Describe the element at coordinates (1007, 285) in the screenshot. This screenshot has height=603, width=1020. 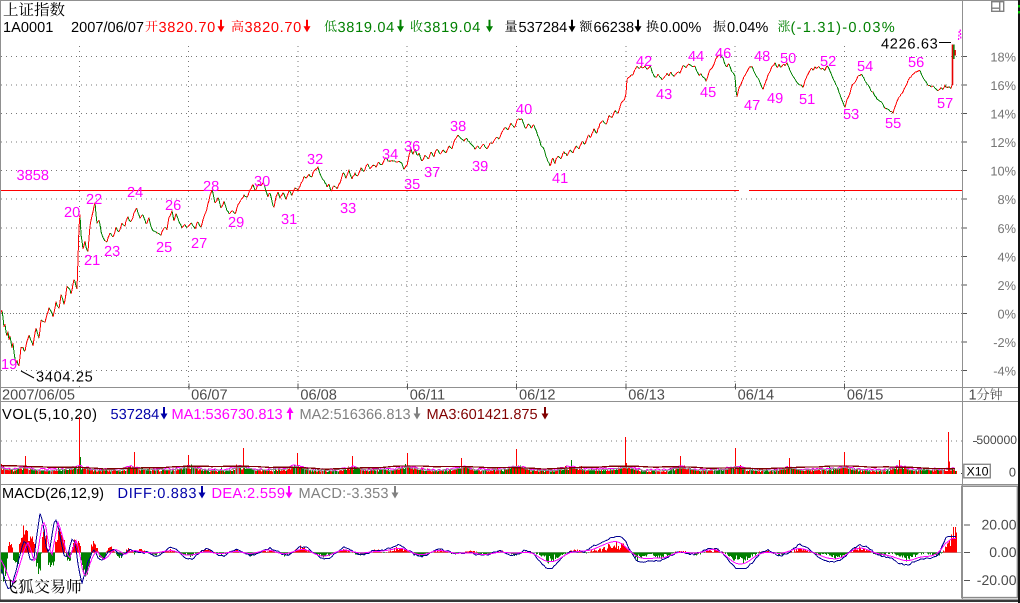
I see `svg-text: 2%` at that location.